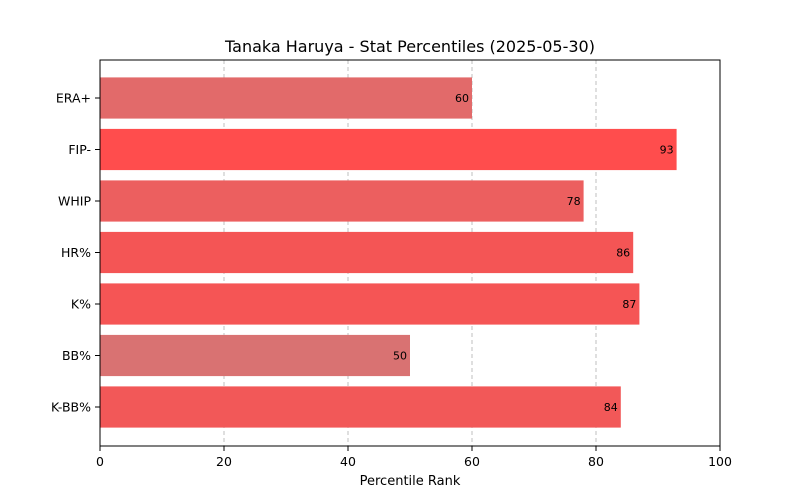 The width and height of the screenshot is (800, 500). What do you see at coordinates (74, 201) in the screenshot?
I see `y-tick-label: WHIP` at bounding box center [74, 201].